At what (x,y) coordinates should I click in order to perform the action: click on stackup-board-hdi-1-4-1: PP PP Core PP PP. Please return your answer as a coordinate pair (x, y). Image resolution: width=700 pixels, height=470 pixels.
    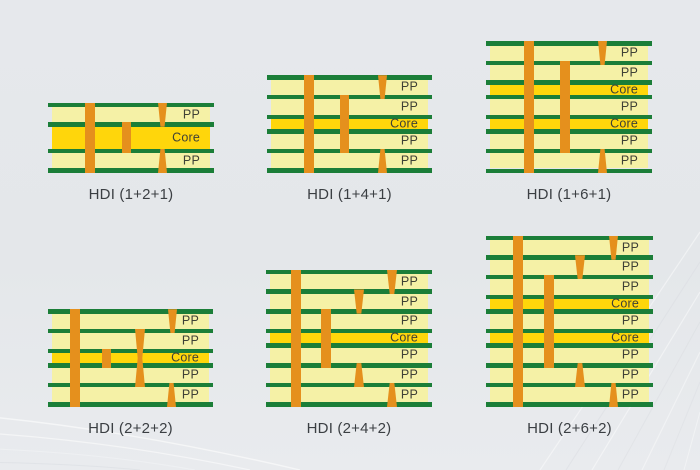
    Looking at the image, I should click on (349, 124).